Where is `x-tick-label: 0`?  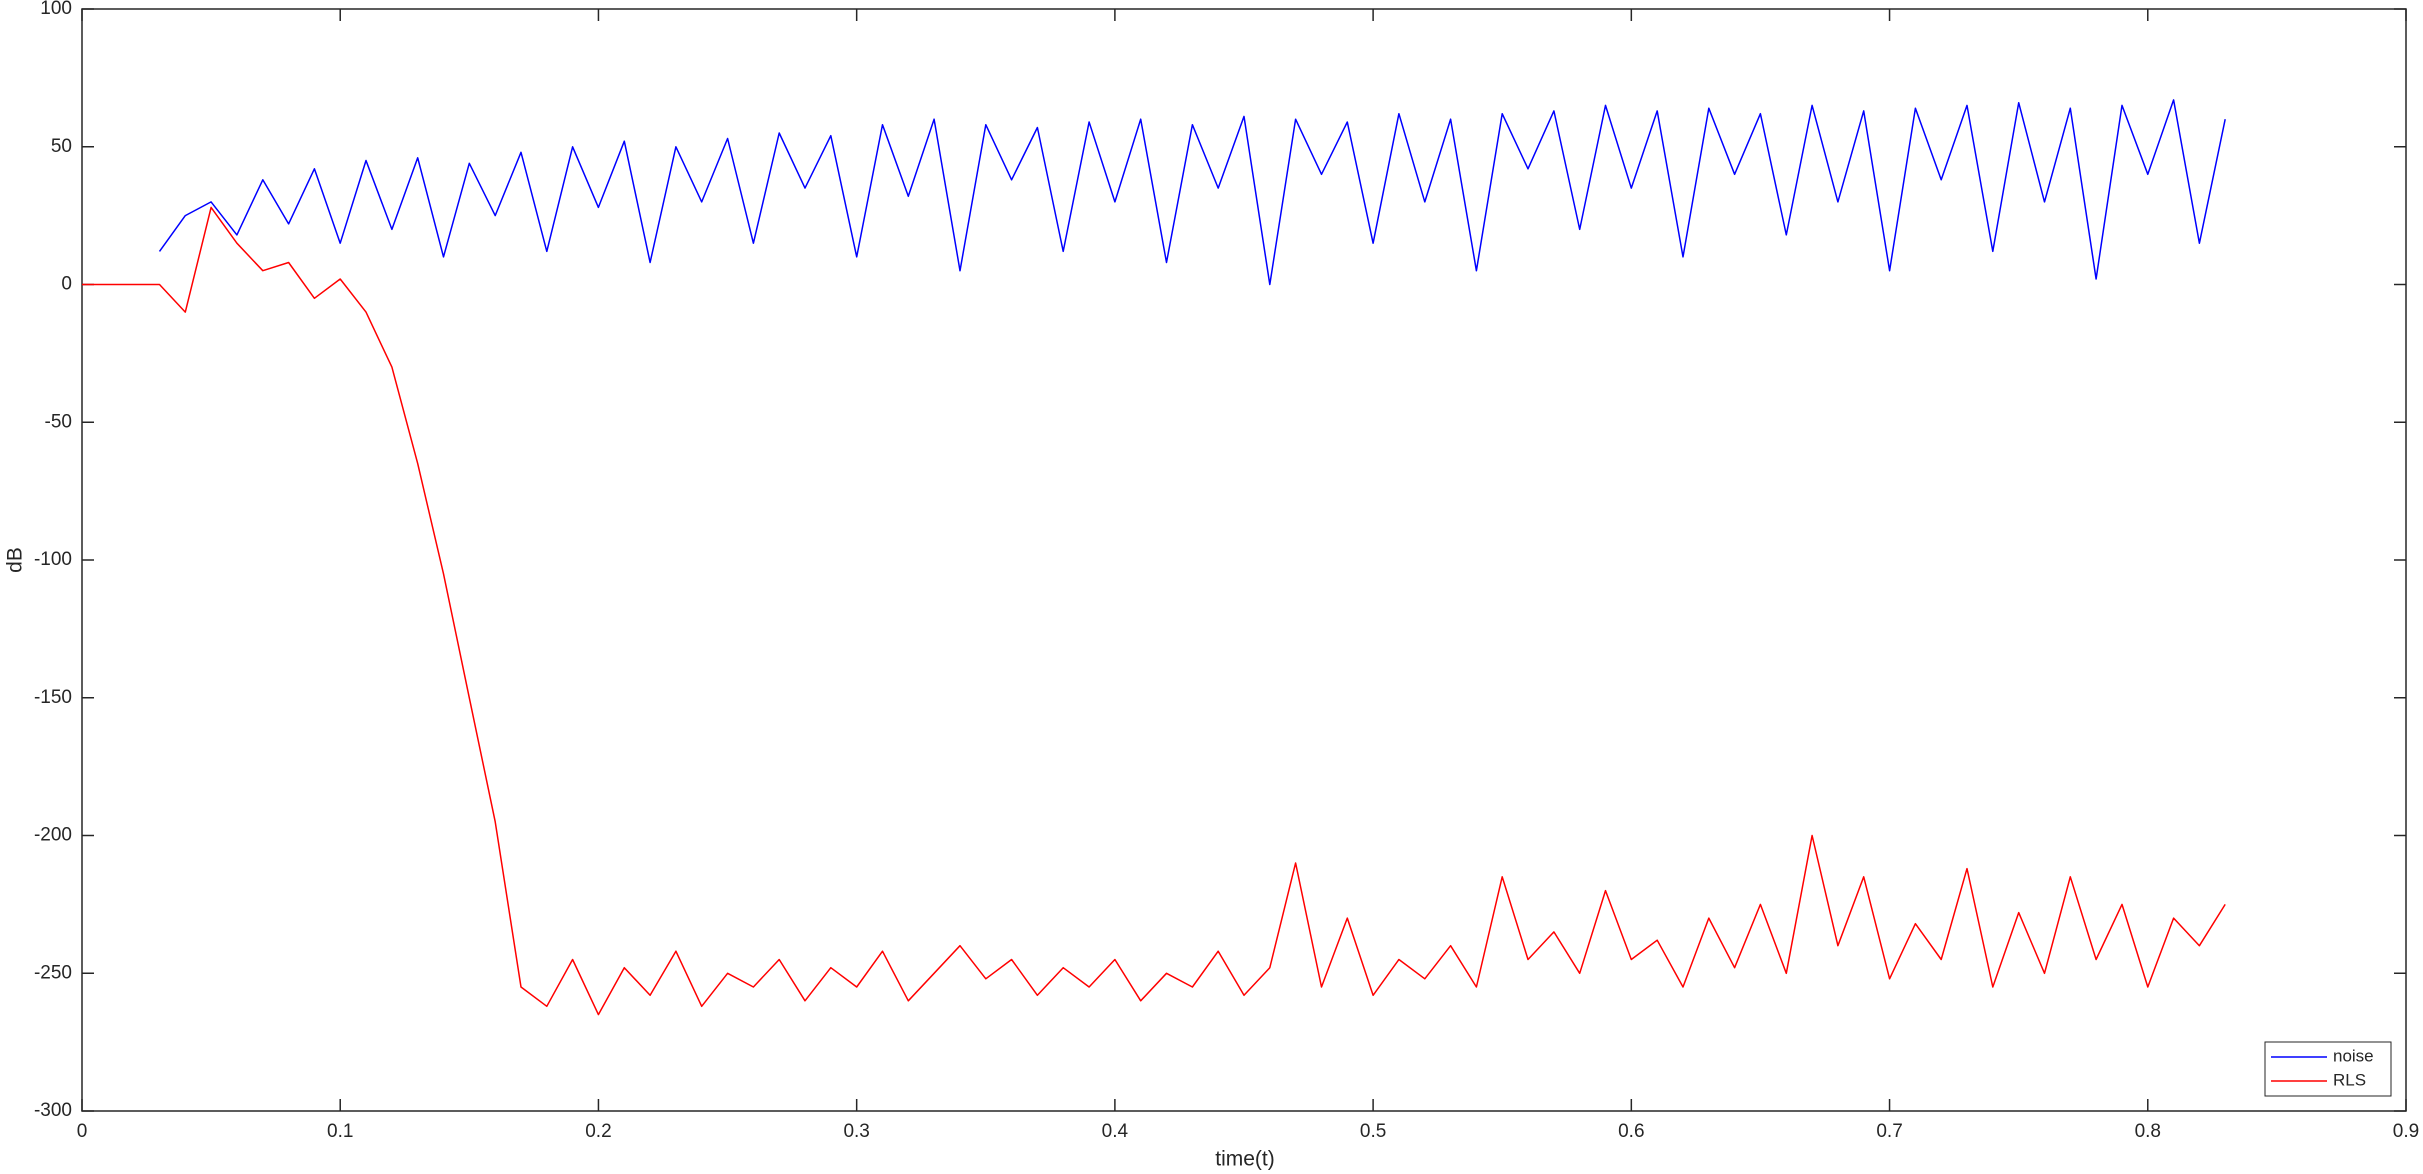 x-tick-label: 0 is located at coordinates (82, 1131).